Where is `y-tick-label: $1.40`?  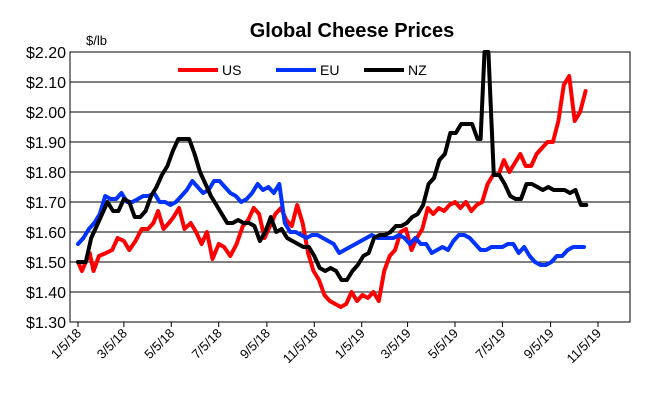 y-tick-label: $1.40 is located at coordinates (46, 293).